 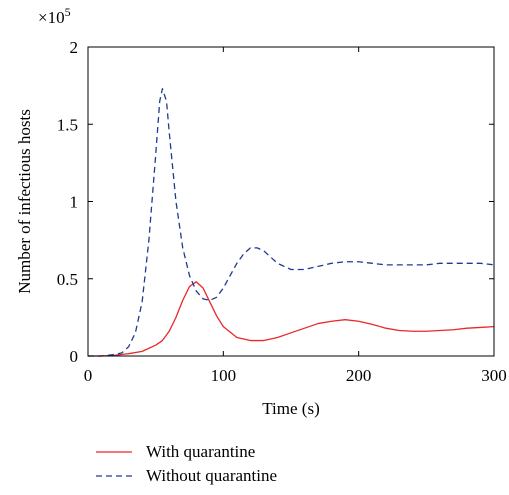 What do you see at coordinates (116, 476) in the screenshot?
I see `legend-swatch-dashed` at bounding box center [116, 476].